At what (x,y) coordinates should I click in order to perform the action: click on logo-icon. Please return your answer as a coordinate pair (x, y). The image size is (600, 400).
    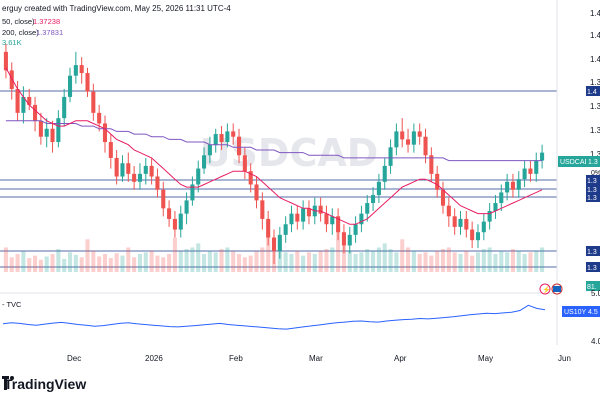
    Looking at the image, I should click on (5, 383).